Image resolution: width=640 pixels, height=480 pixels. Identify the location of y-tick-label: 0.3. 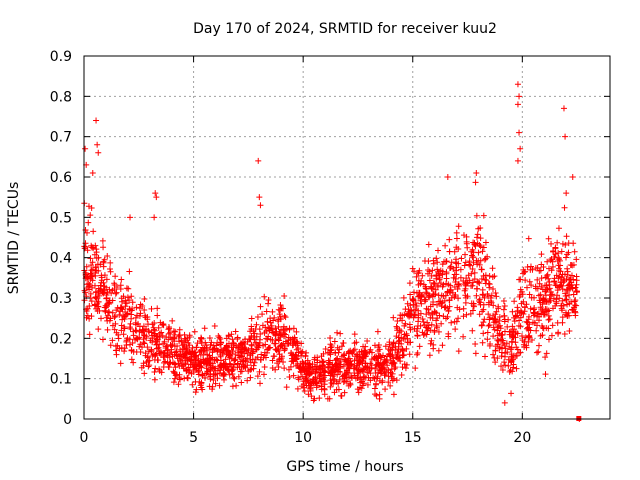
(61, 299).